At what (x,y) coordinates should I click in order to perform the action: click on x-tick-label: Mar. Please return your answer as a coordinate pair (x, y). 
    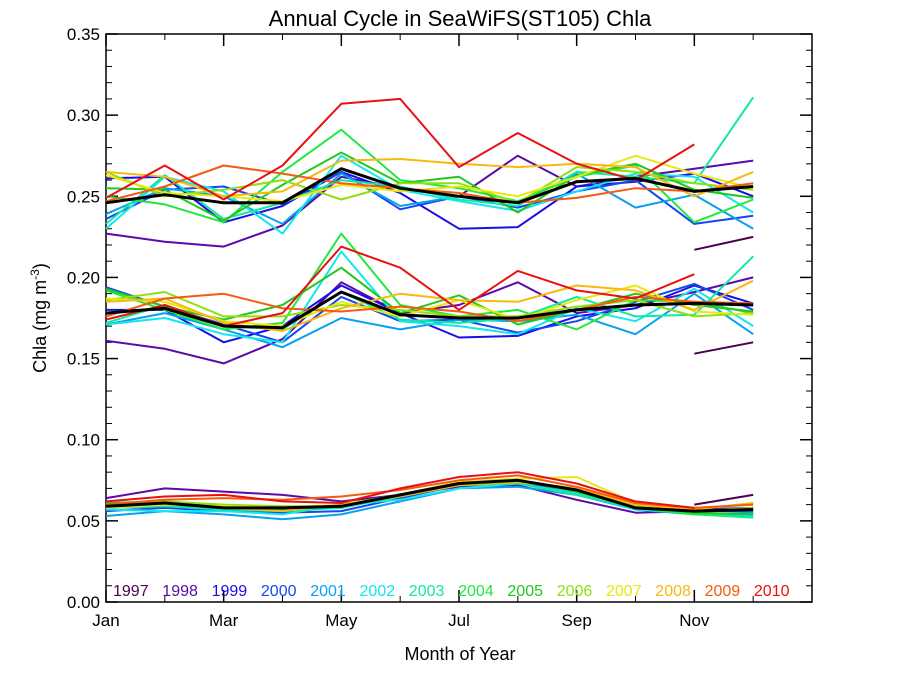
    Looking at the image, I should click on (224, 620).